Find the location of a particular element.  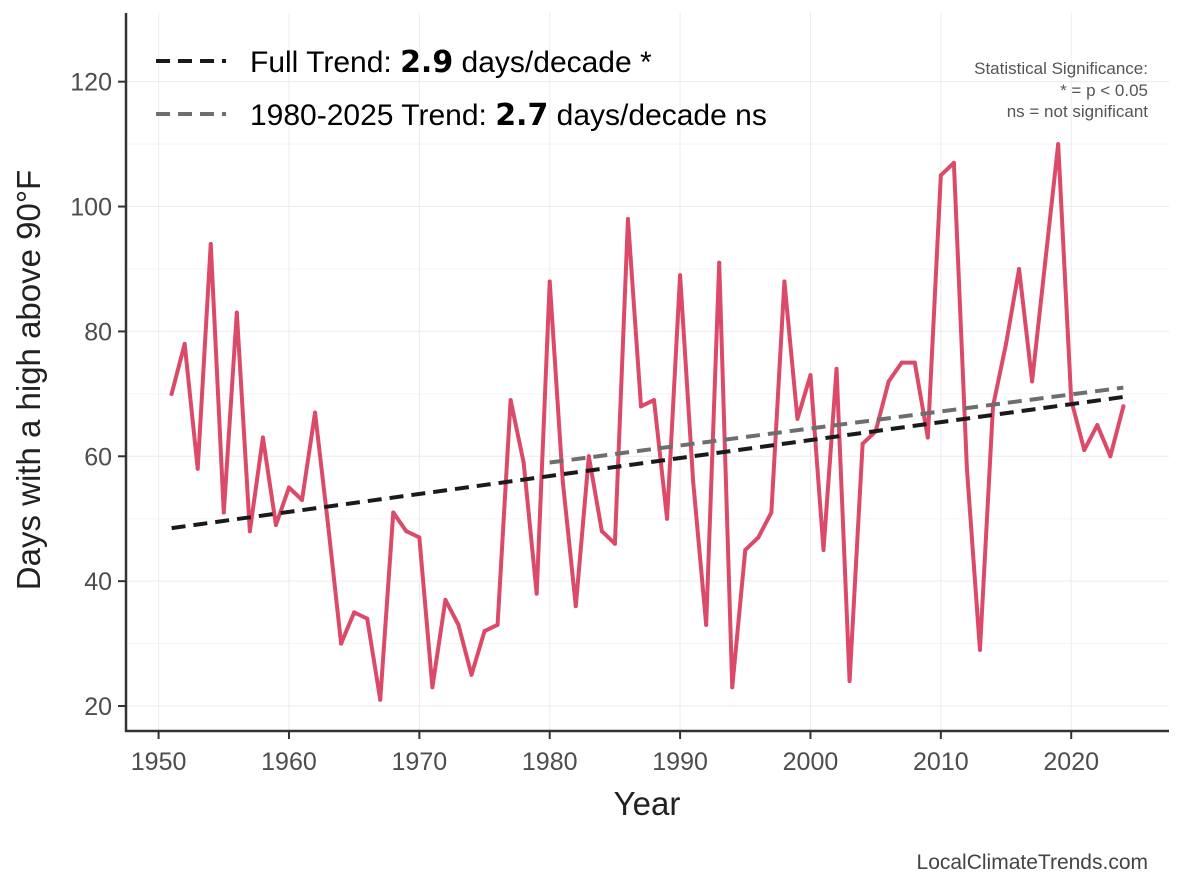

y-tick-label-60: 60 is located at coordinates (98, 457).